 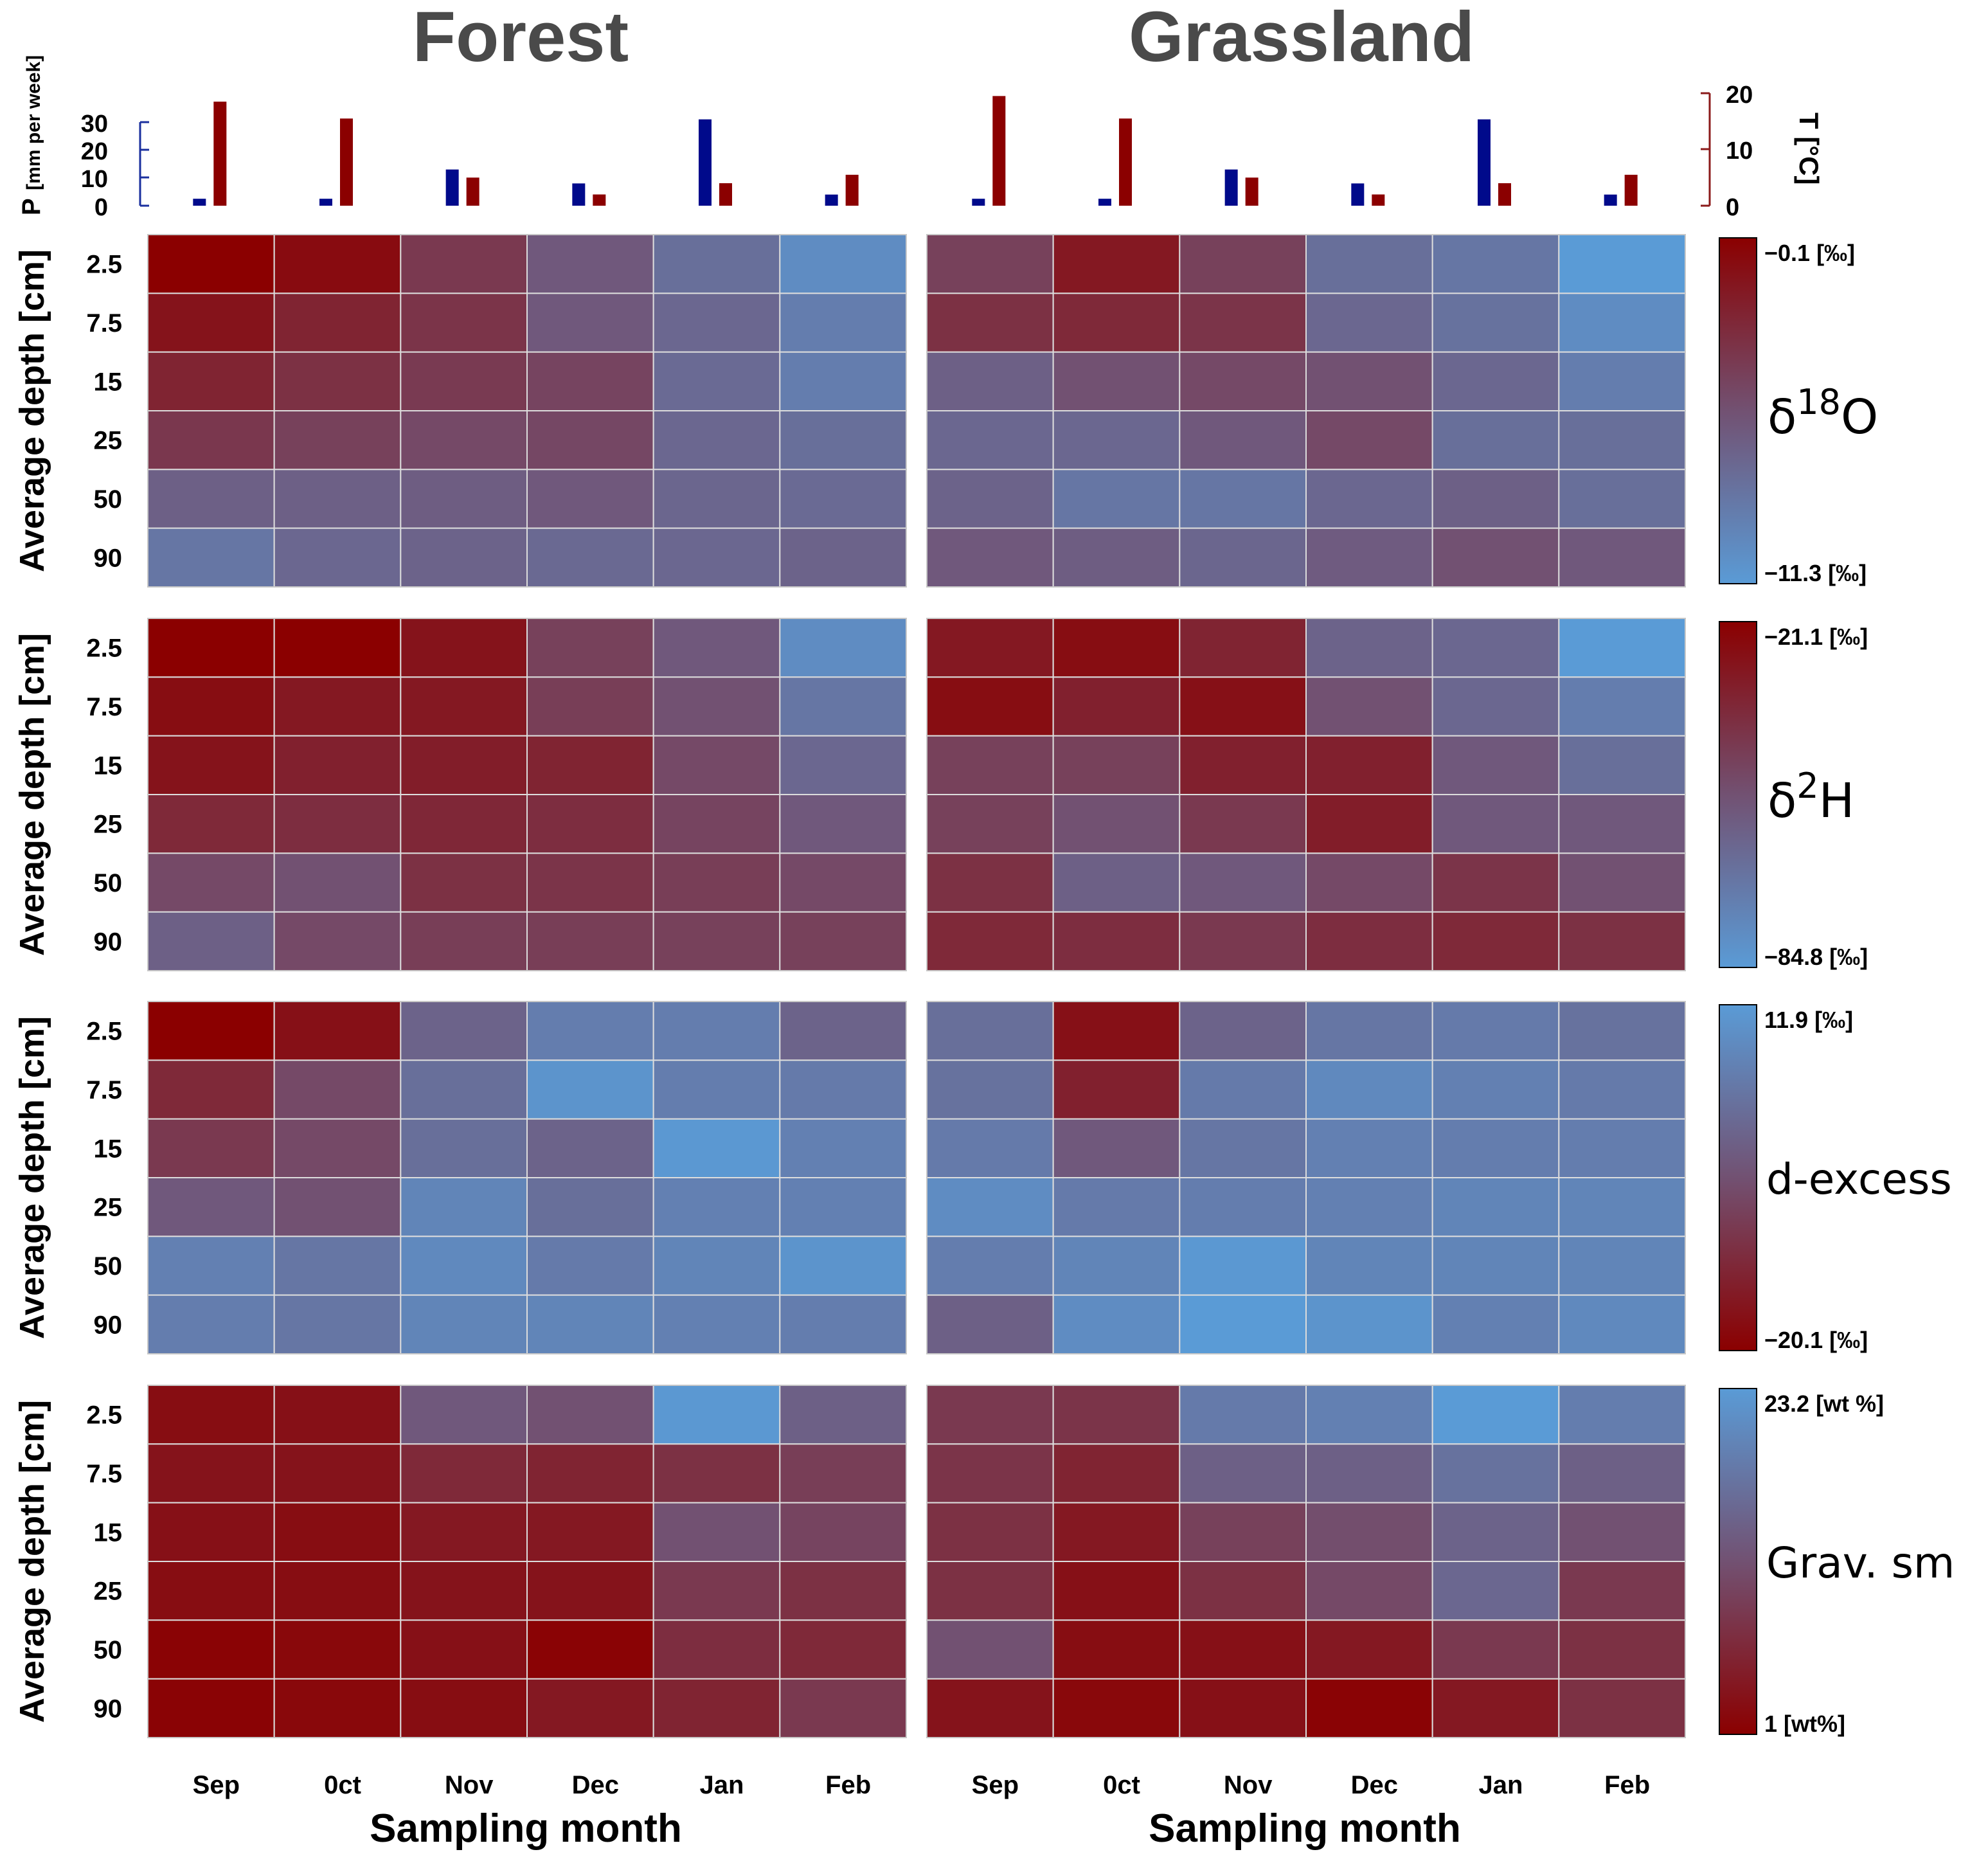 I want to click on month-label-forest-1: 0ct, so click(x=342, y=1785).